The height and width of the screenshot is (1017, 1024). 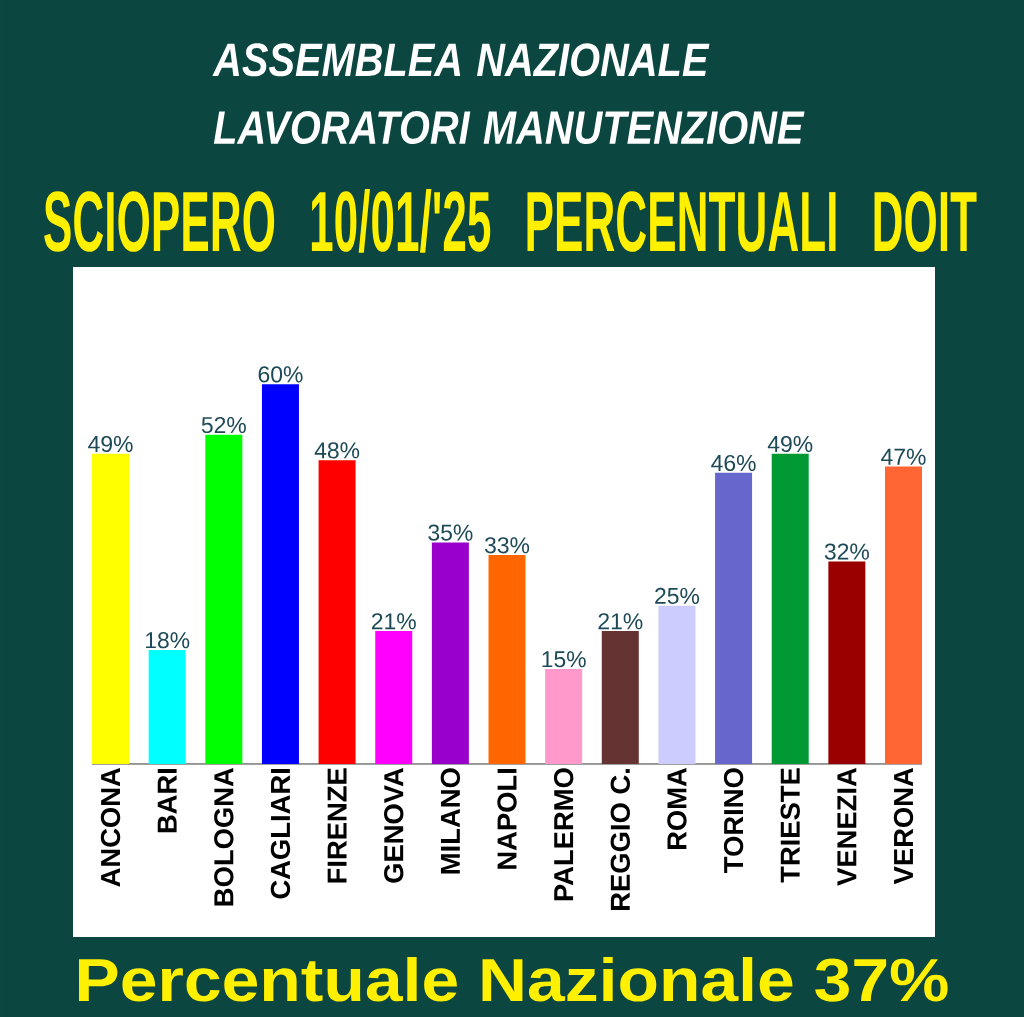 What do you see at coordinates (508, 94) in the screenshot?
I see `text: ASSEMBLEA NAZIONALE LAVORATORI MANUTENZIONE` at bounding box center [508, 94].